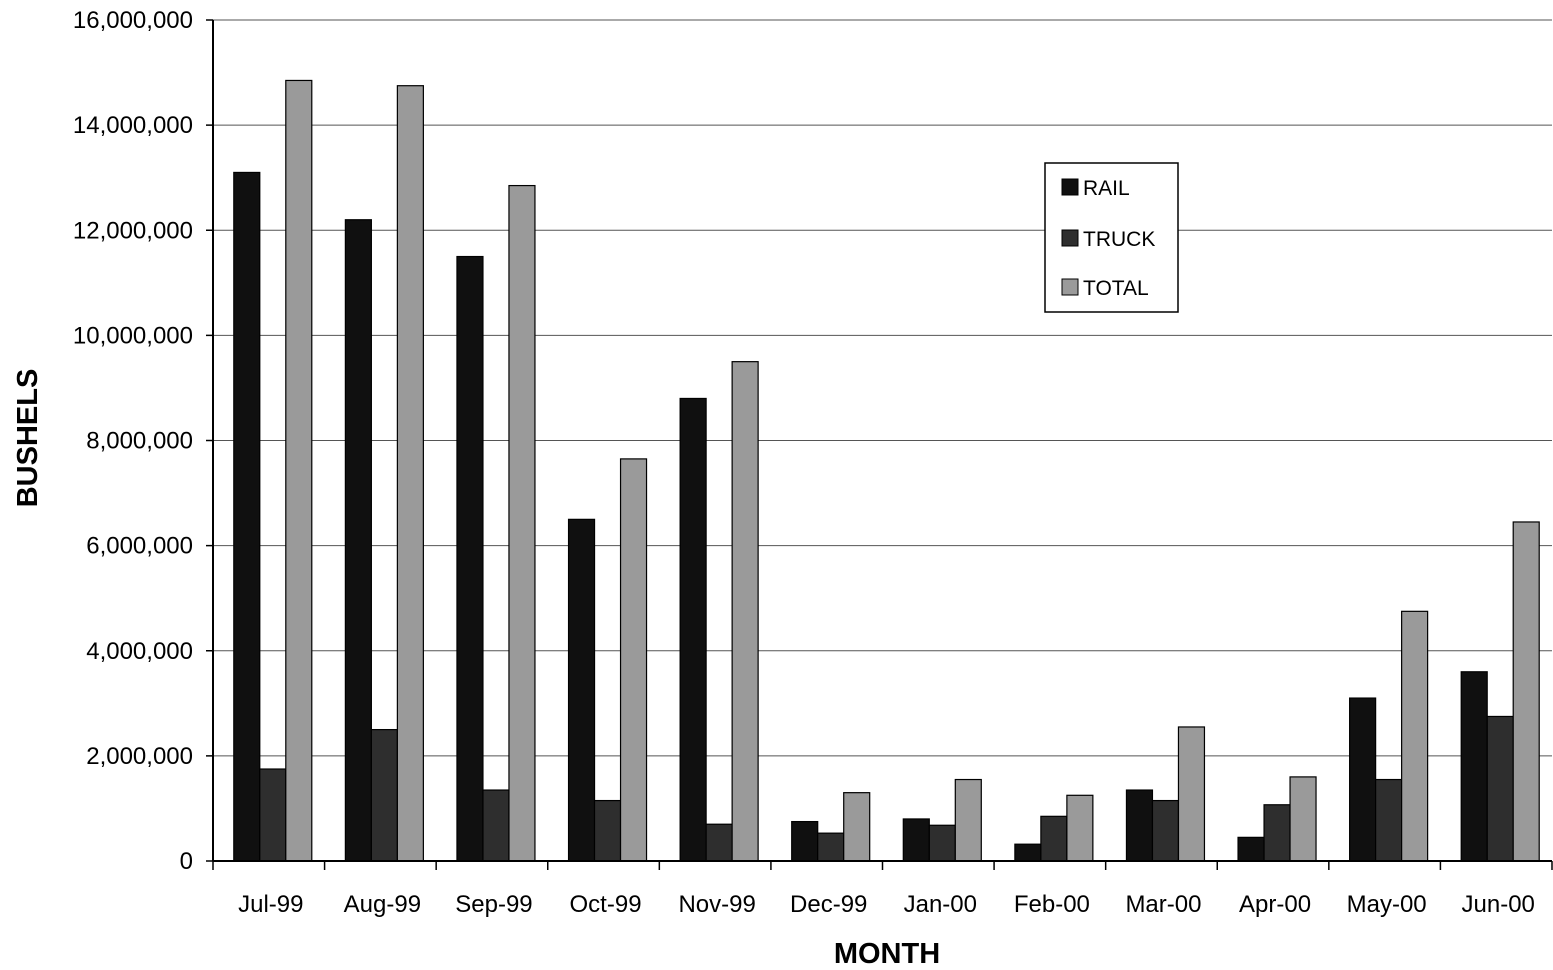 The image size is (1553, 970). Describe the element at coordinates (133, 125) in the screenshot. I see `y-tick-label: 14,000,000` at that location.